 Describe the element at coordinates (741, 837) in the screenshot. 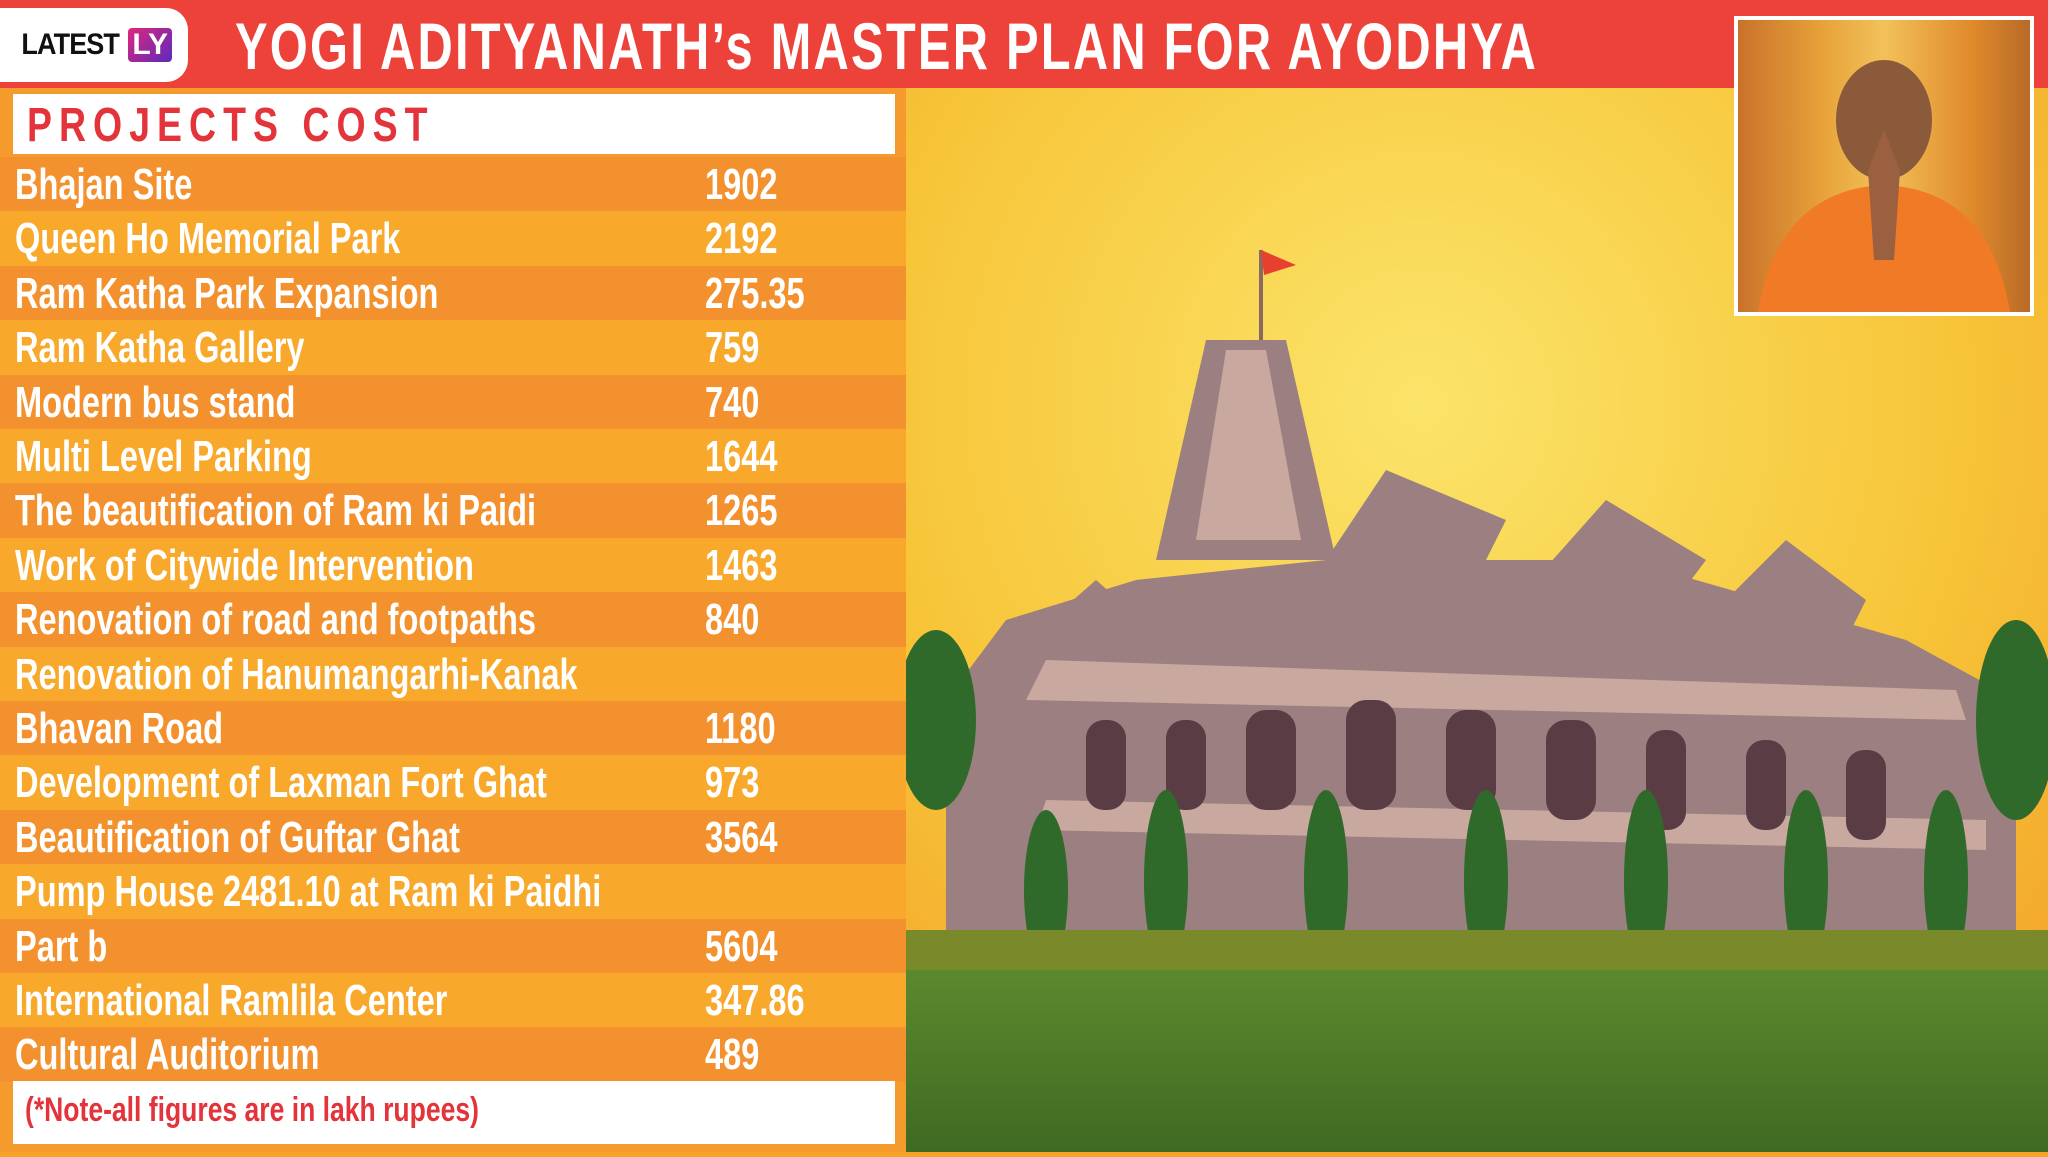

I see `project-cost: 3564` at that location.